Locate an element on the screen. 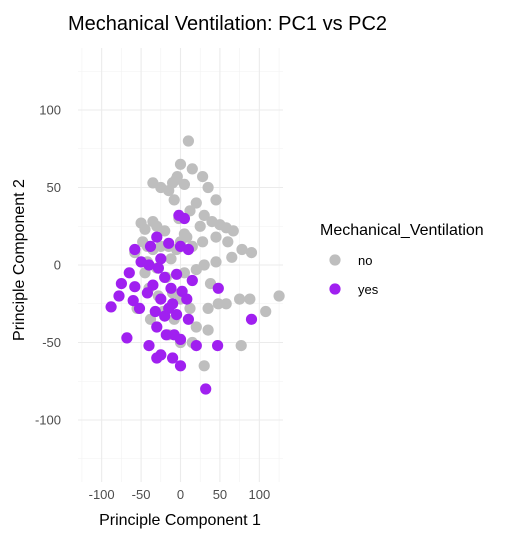 The width and height of the screenshot is (523, 536). legend-label-yes: yes is located at coordinates (368, 289).